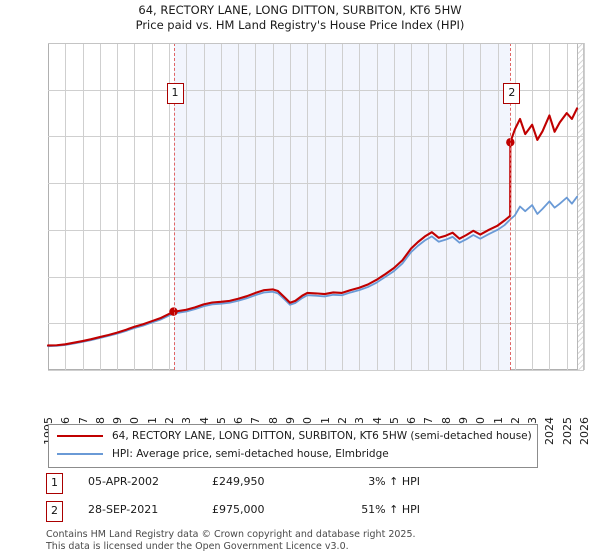 Image resolution: width=600 pixels, height=560 pixels. I want to click on future-projection-band, so click(581, 206).